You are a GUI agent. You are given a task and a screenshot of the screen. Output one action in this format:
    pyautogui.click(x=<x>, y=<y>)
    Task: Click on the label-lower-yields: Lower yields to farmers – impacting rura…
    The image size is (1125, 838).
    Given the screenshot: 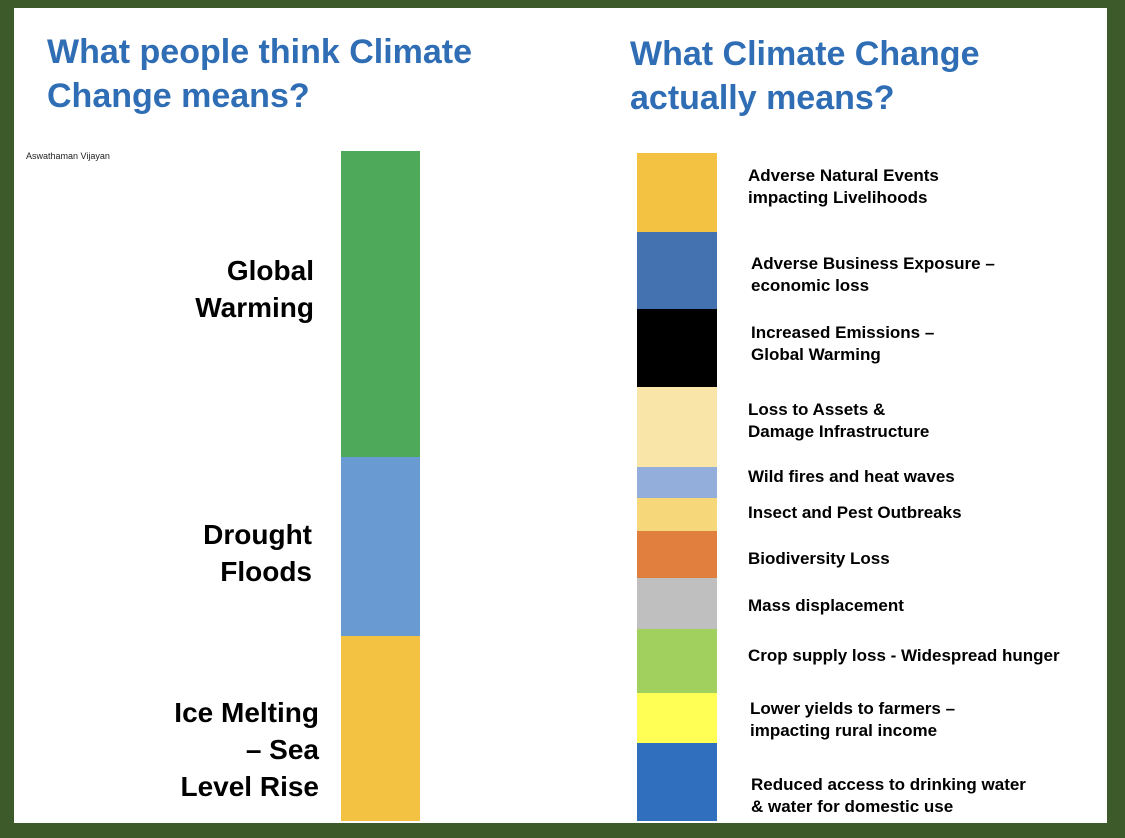 What is the action you would take?
    pyautogui.click(x=852, y=720)
    